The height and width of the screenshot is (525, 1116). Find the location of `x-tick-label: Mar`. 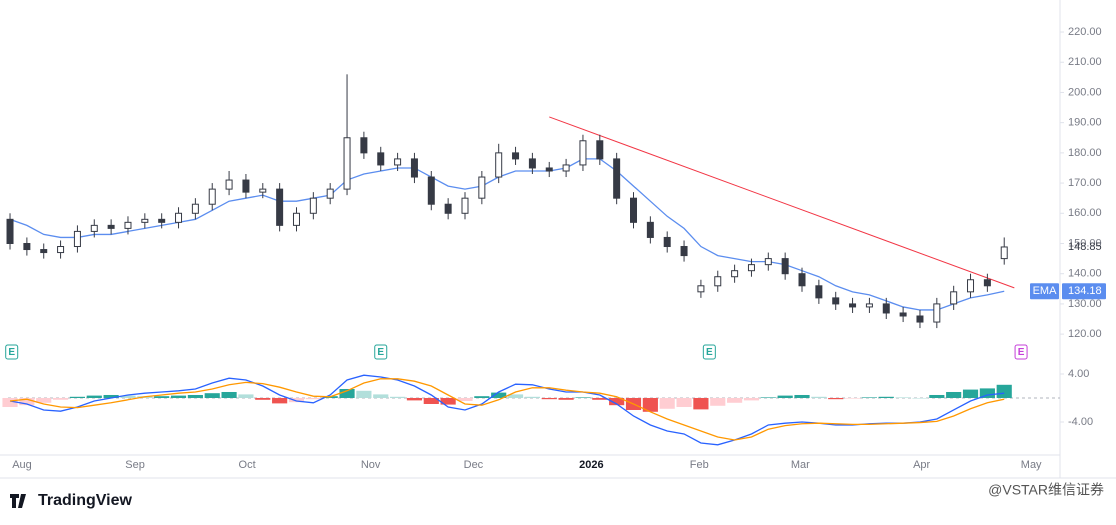

x-tick-label: Mar is located at coordinates (800, 465).